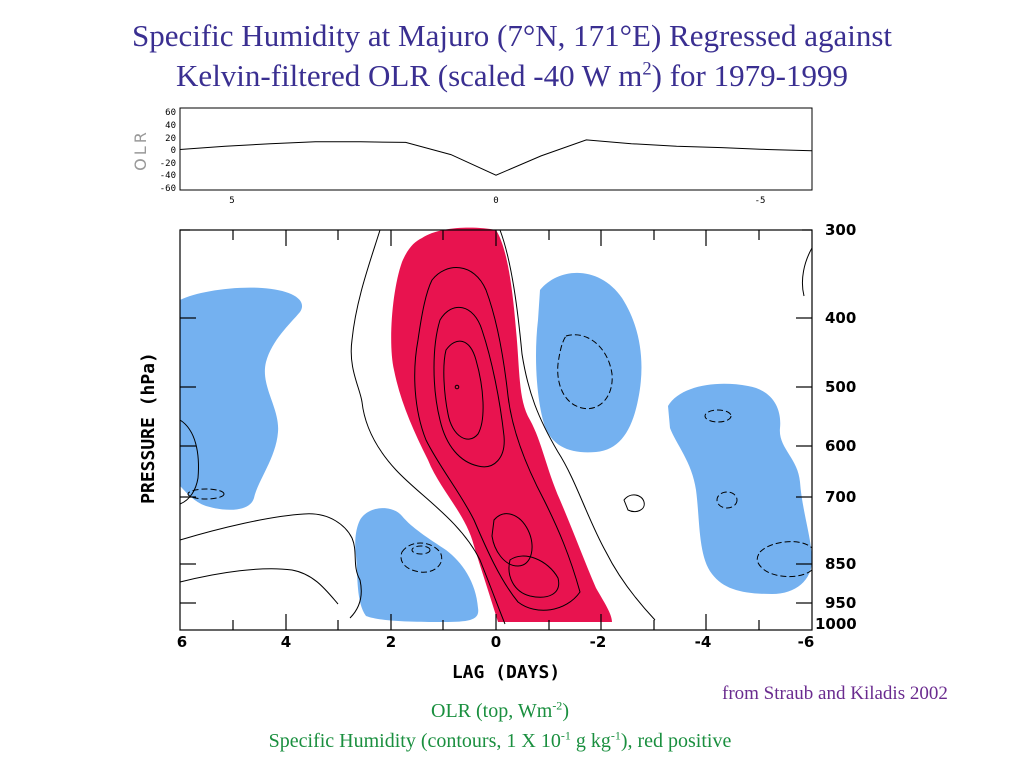 The image size is (1024, 768). I want to click on olr-xtick-m5: -5, so click(760, 201).